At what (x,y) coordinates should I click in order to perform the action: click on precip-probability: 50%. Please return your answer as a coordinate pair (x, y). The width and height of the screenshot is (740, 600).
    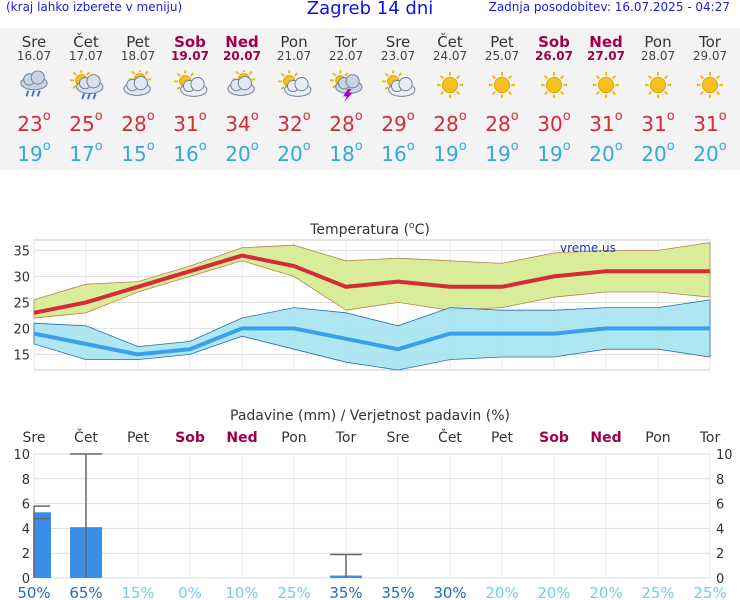
    Looking at the image, I should click on (33, 592).